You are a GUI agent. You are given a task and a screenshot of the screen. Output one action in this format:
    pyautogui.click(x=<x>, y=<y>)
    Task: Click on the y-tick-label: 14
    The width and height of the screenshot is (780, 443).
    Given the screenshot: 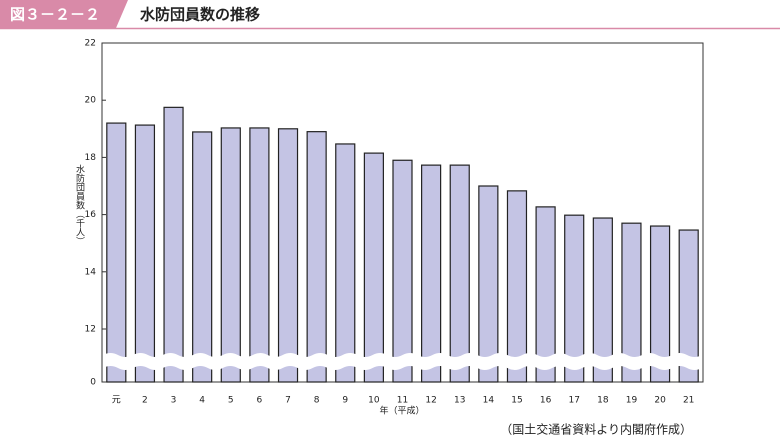 What is the action you would take?
    pyautogui.click(x=91, y=272)
    